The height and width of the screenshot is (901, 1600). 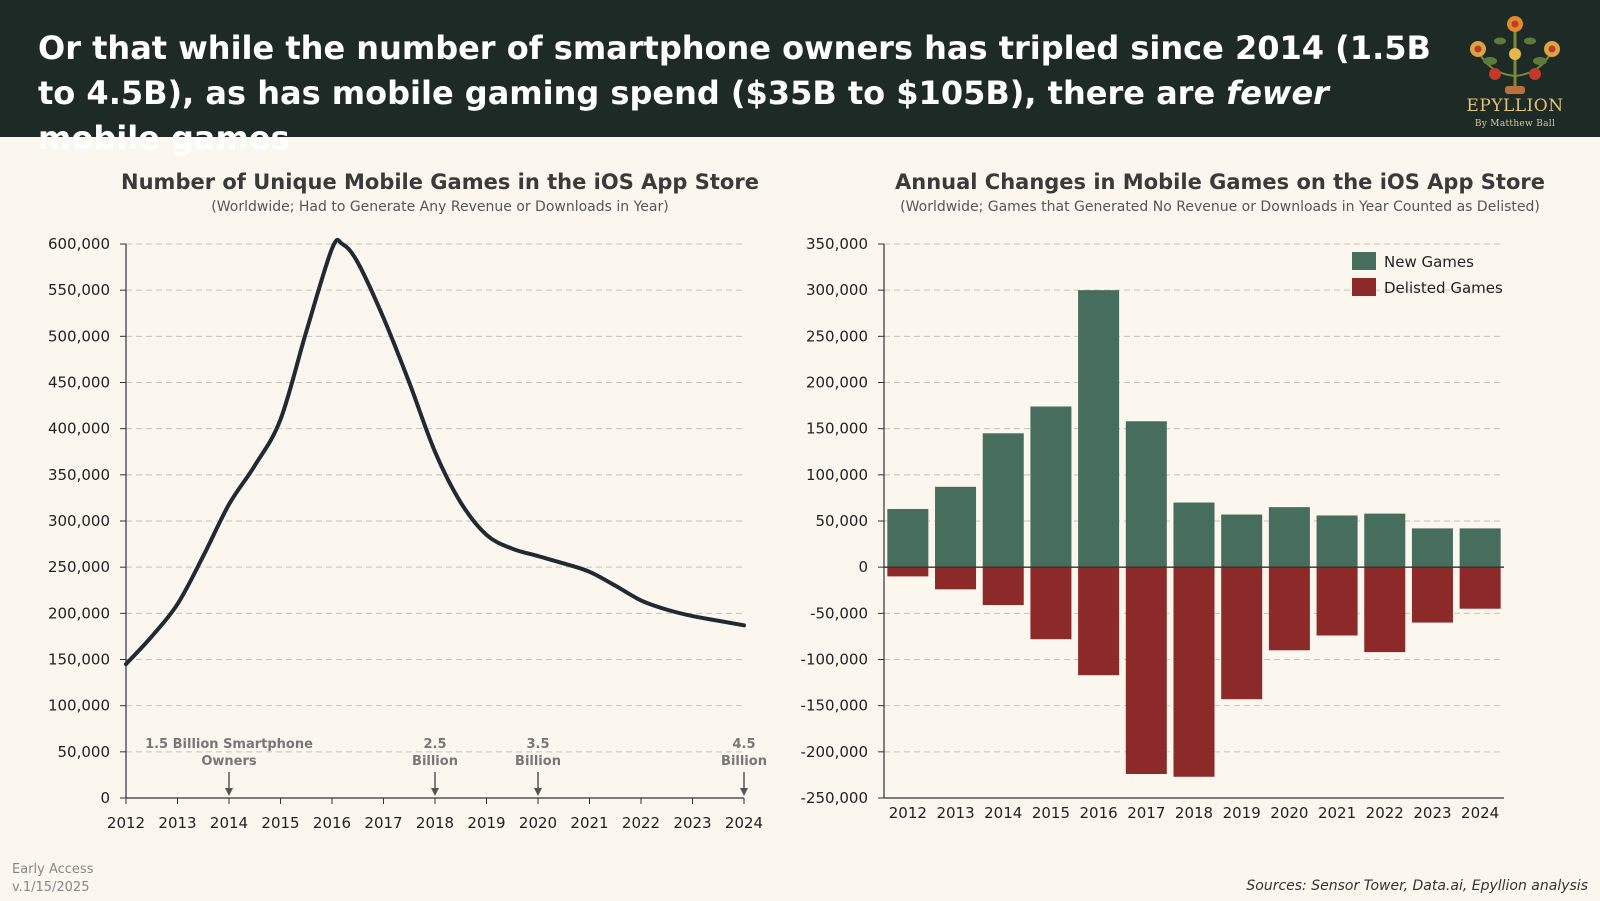 I want to click on y-tick-label: 450,000, so click(x=79, y=383).